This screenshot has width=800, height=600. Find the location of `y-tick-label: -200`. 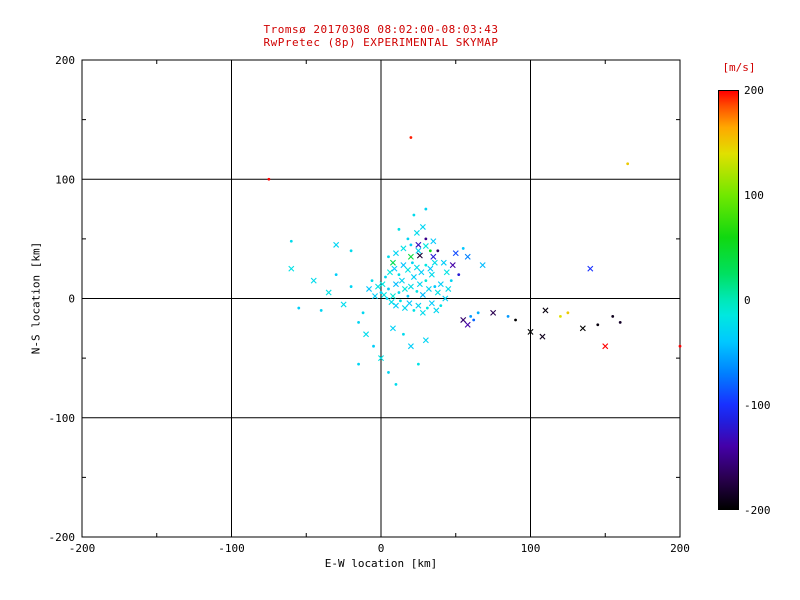

y-tick-label: -200 is located at coordinates (62, 537).